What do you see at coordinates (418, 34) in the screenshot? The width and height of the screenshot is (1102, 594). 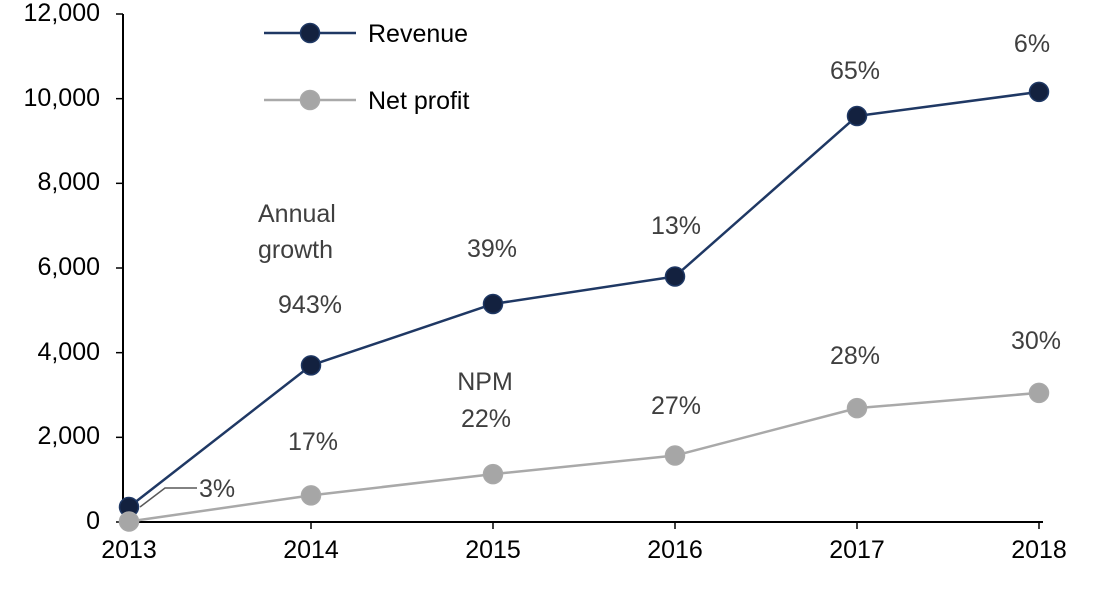 I see `legend-label-revenue: Revenue` at bounding box center [418, 34].